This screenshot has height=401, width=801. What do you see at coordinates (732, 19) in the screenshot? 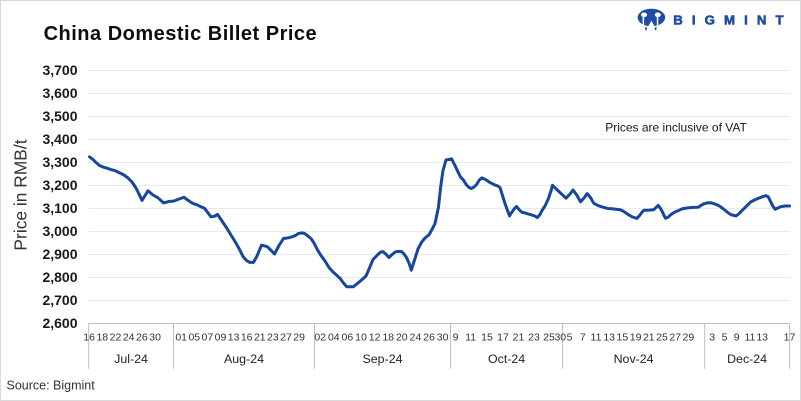
I see `svg-text: BIGMINT` at bounding box center [732, 19].